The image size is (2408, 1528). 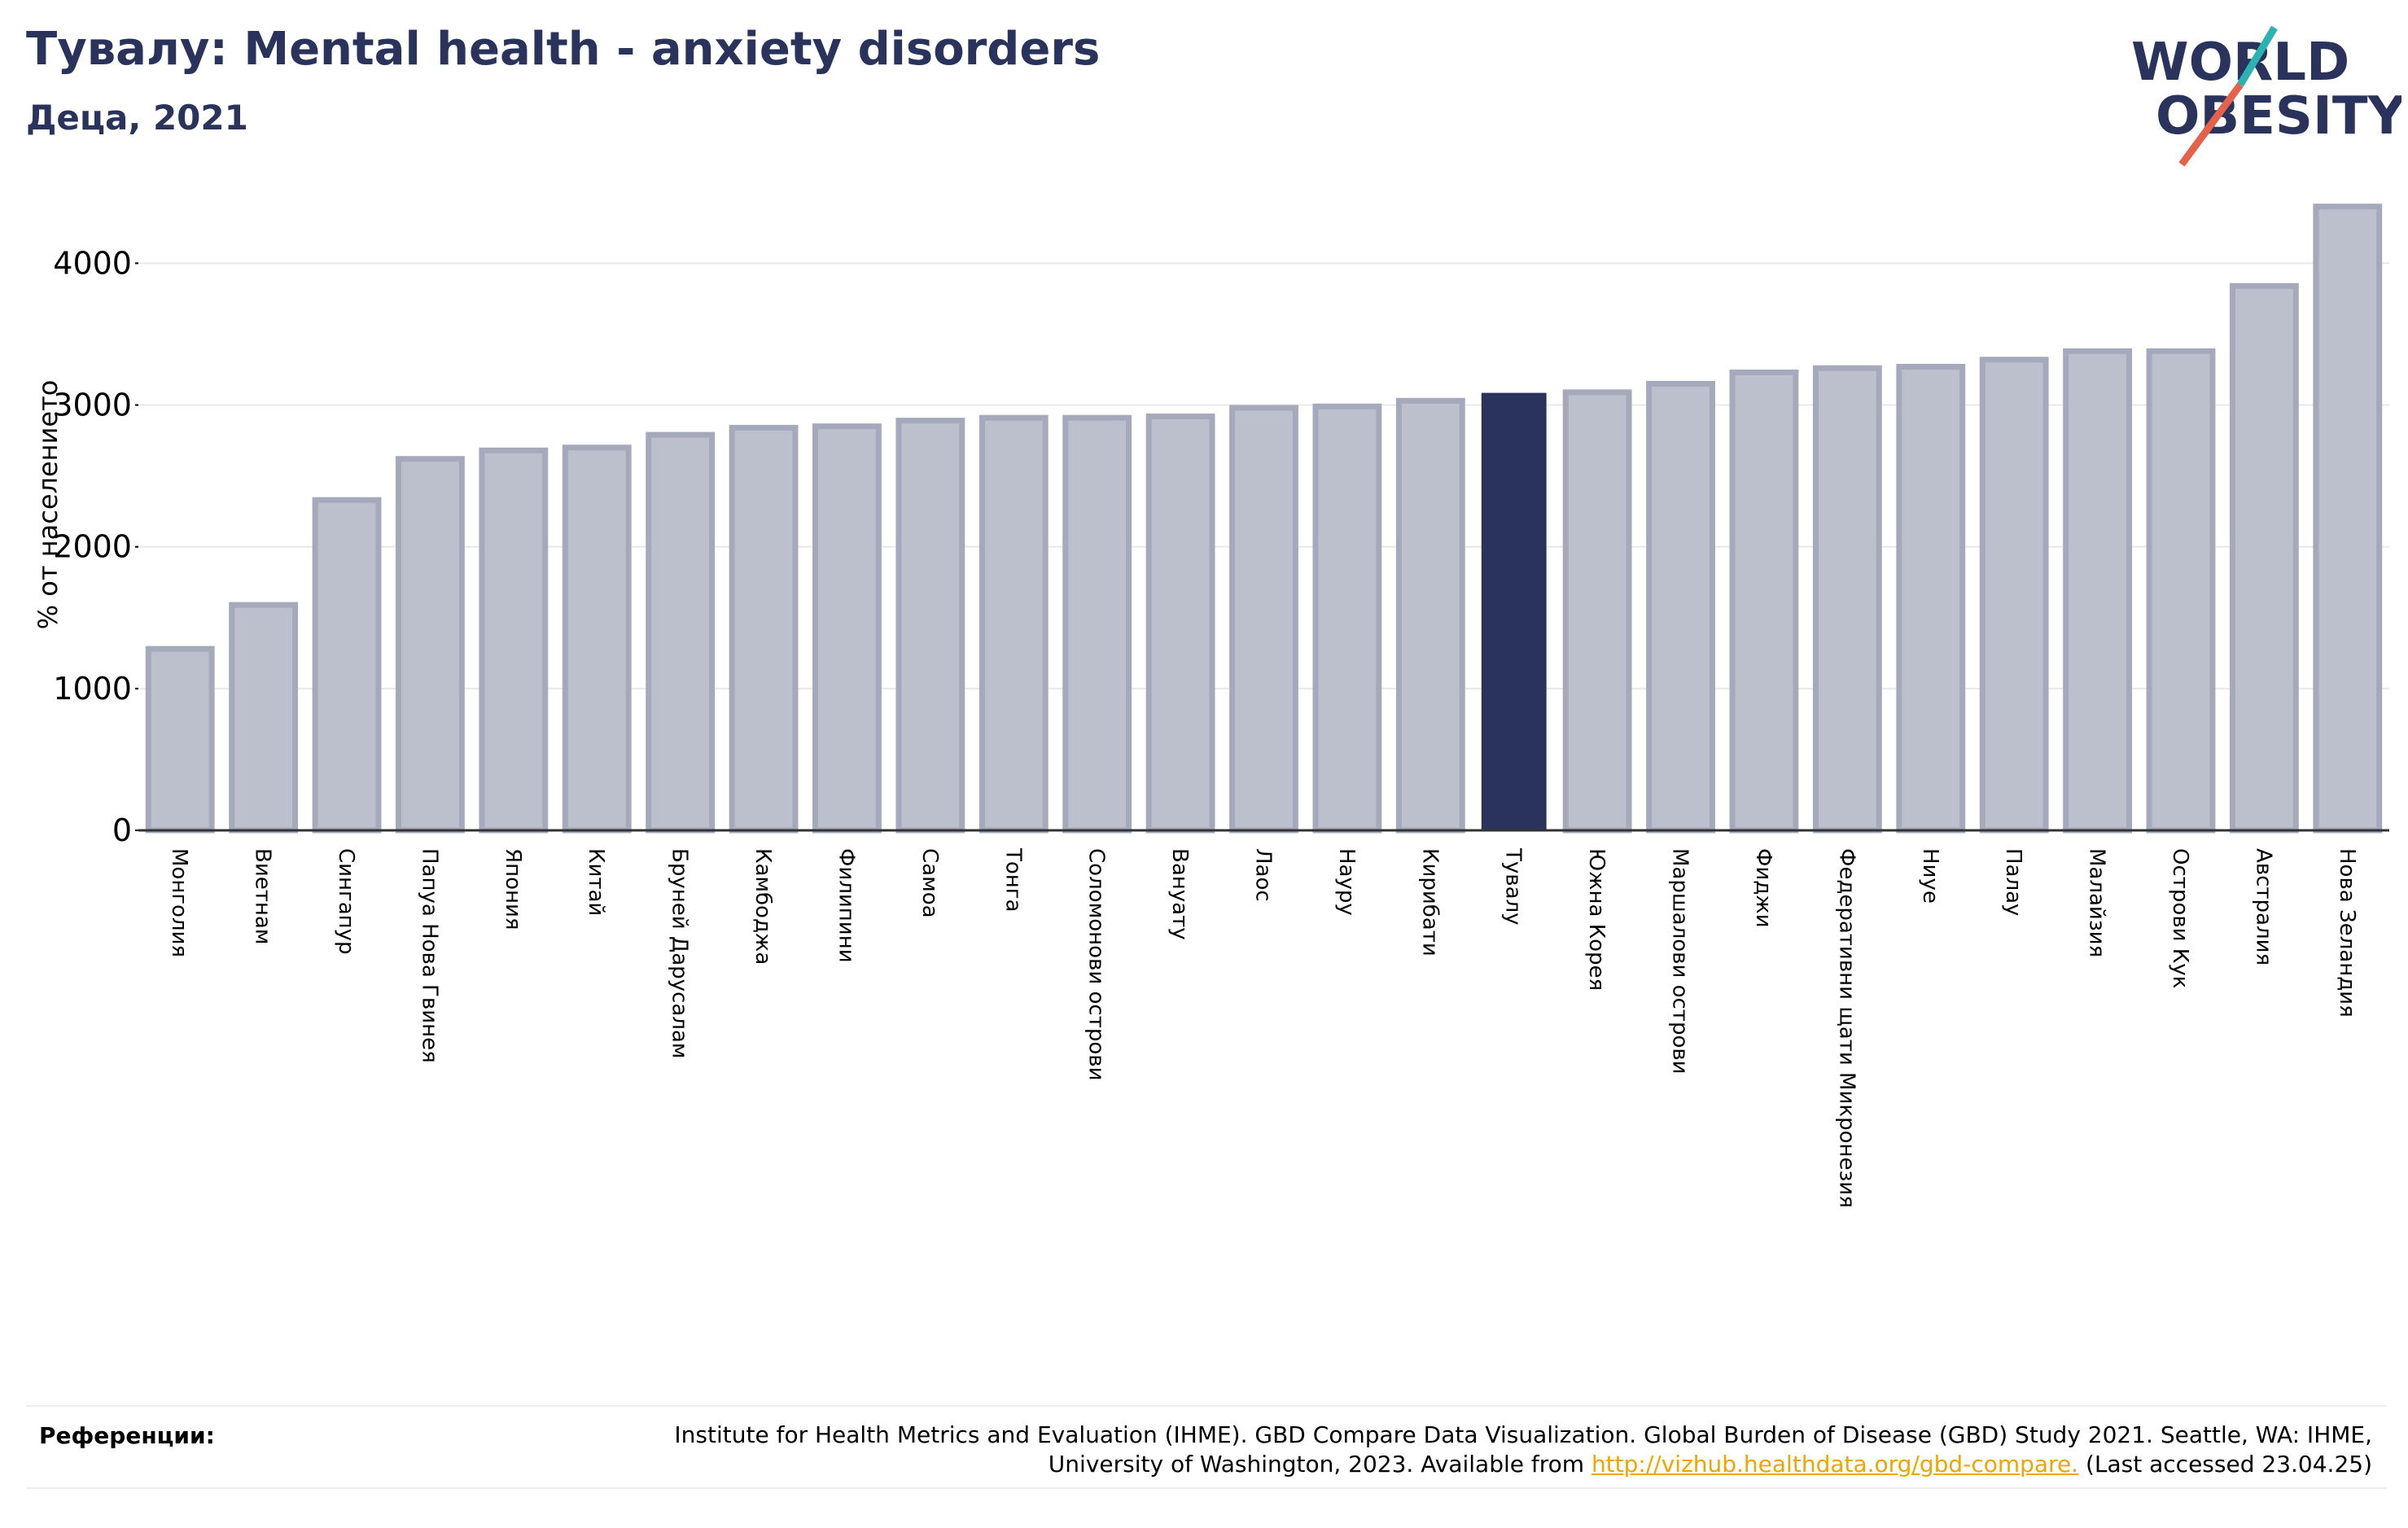 What do you see at coordinates (763, 906) in the screenshot?
I see `x-tick-label: Камбоджа` at bounding box center [763, 906].